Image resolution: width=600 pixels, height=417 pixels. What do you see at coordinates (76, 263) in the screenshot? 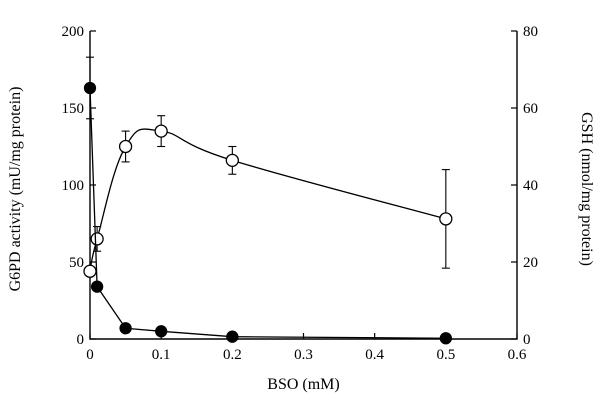
I see `y-tick-label: 50` at bounding box center [76, 263].